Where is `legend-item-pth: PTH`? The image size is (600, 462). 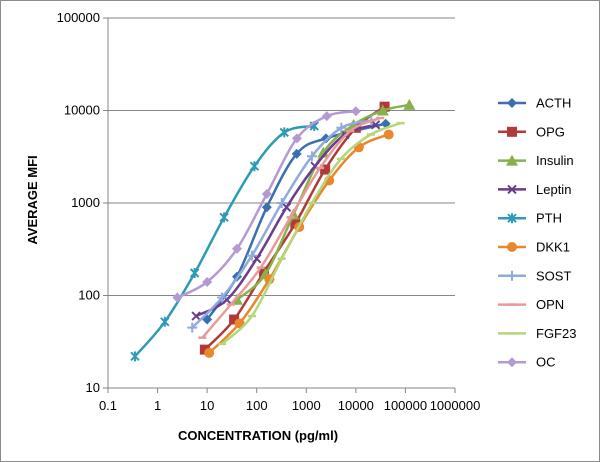
legend-item-pth: PTH is located at coordinates (530, 218).